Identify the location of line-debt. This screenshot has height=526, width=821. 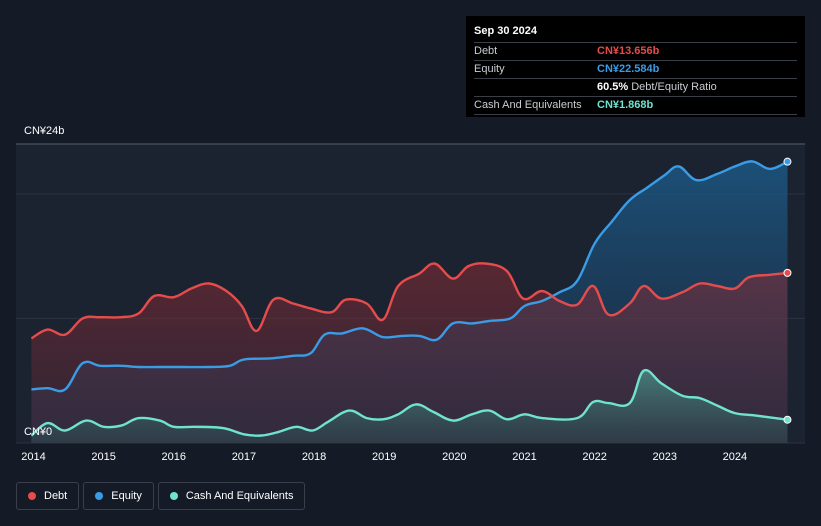
(409, 301).